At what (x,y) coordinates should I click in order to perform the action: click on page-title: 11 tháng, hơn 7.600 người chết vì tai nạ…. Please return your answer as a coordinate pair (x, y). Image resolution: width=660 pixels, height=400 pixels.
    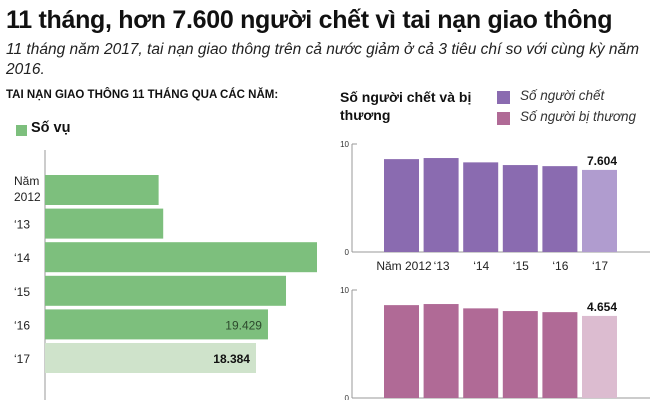
    Looking at the image, I should click on (309, 20).